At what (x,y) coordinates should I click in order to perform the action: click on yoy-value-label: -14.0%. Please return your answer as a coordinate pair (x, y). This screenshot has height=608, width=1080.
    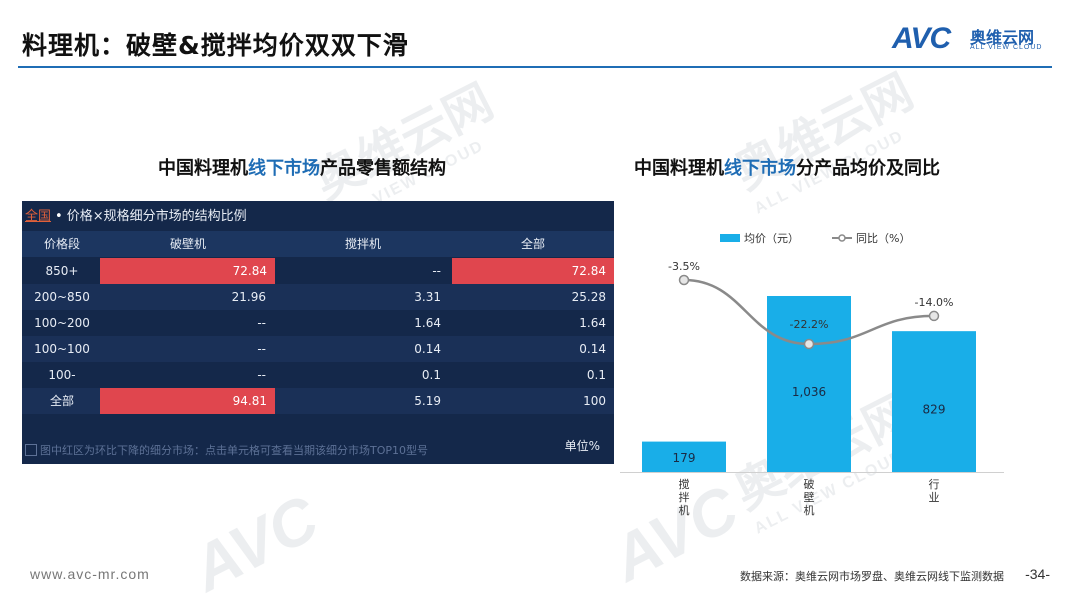
    Looking at the image, I should click on (934, 302).